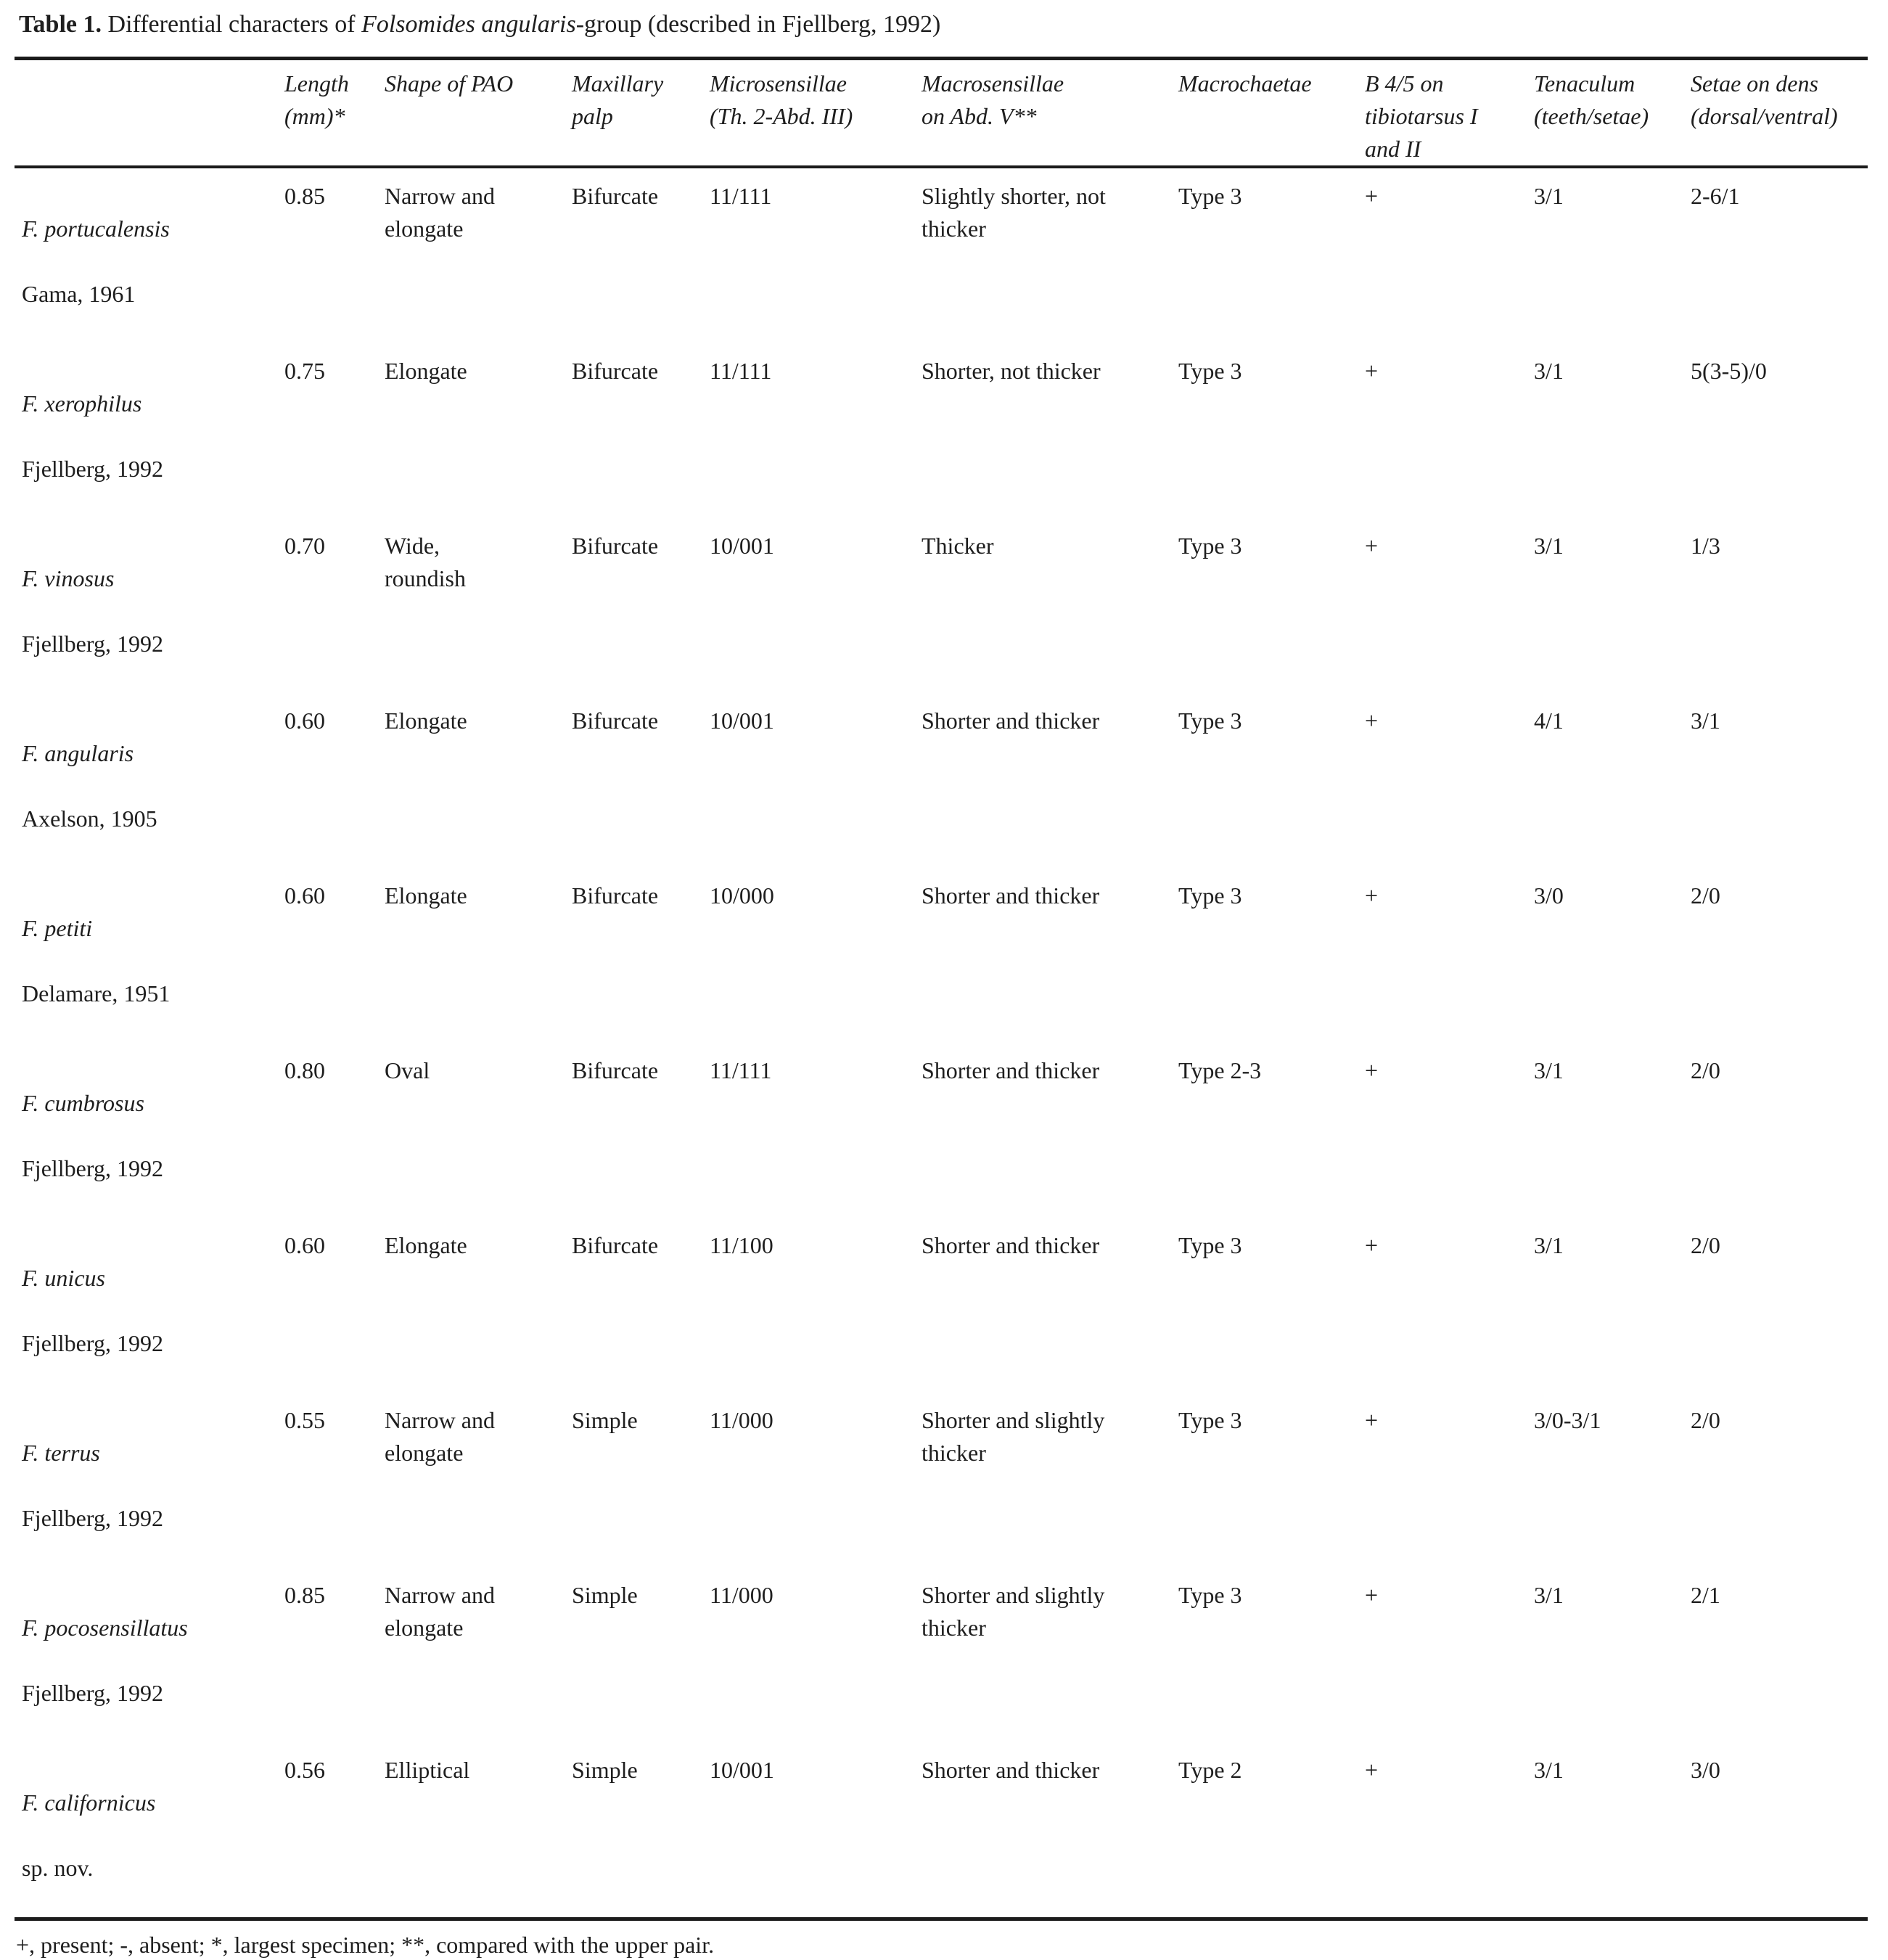 This screenshot has width=1888, height=1960. Describe the element at coordinates (57, 928) in the screenshot. I see `species-name: F. petiti` at that location.